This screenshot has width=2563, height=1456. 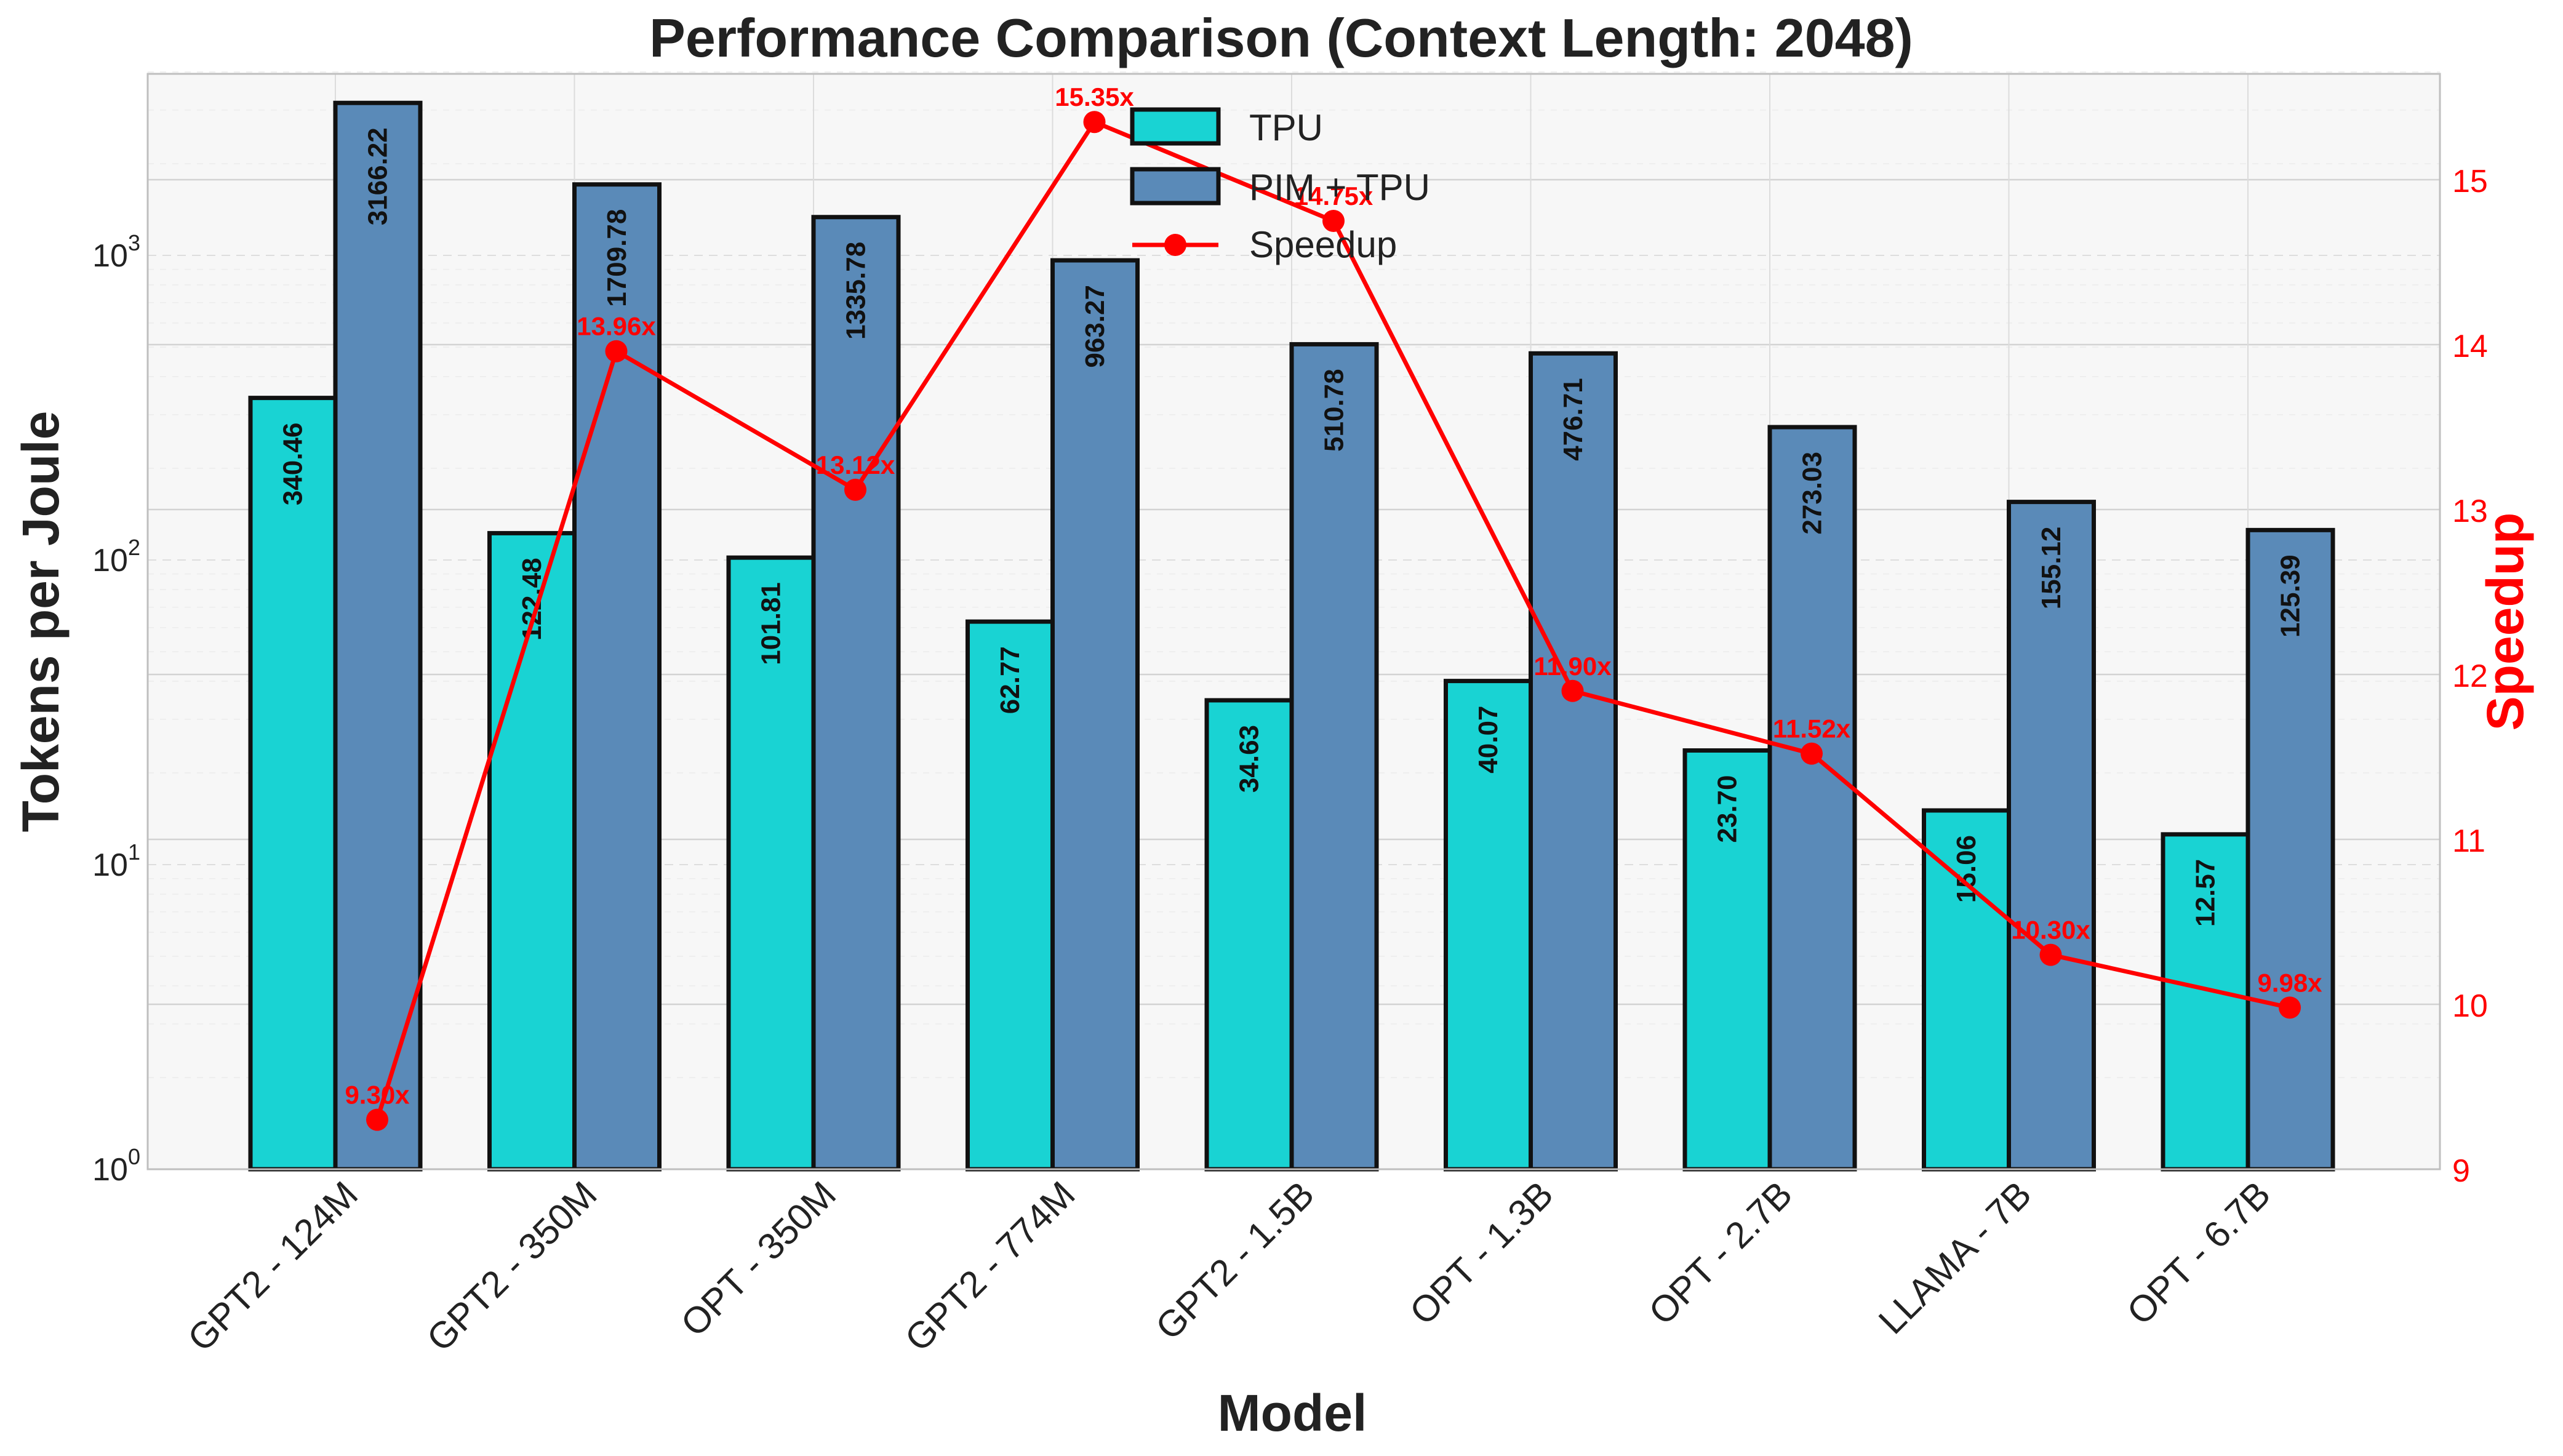 I want to click on bar-value-label: 34.63, so click(x=1249, y=759).